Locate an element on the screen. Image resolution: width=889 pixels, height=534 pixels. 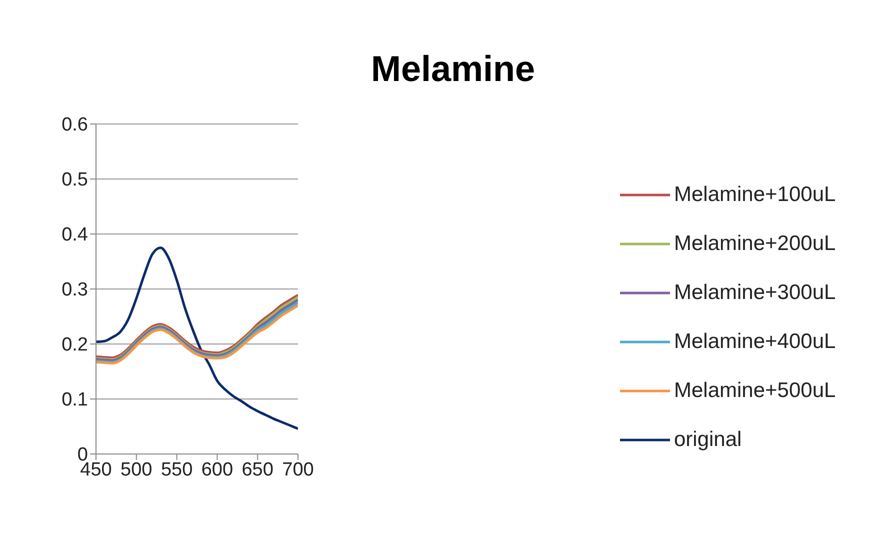
legend-label: Melamine+100uL is located at coordinates (755, 194).